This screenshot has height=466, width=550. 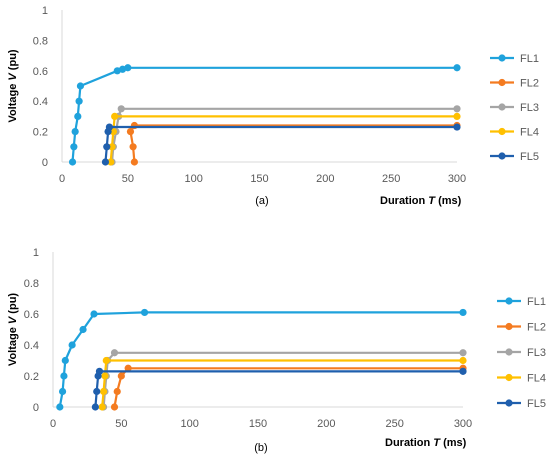 What do you see at coordinates (261, 201) in the screenshot?
I see `panel-label: (a)` at bounding box center [261, 201].